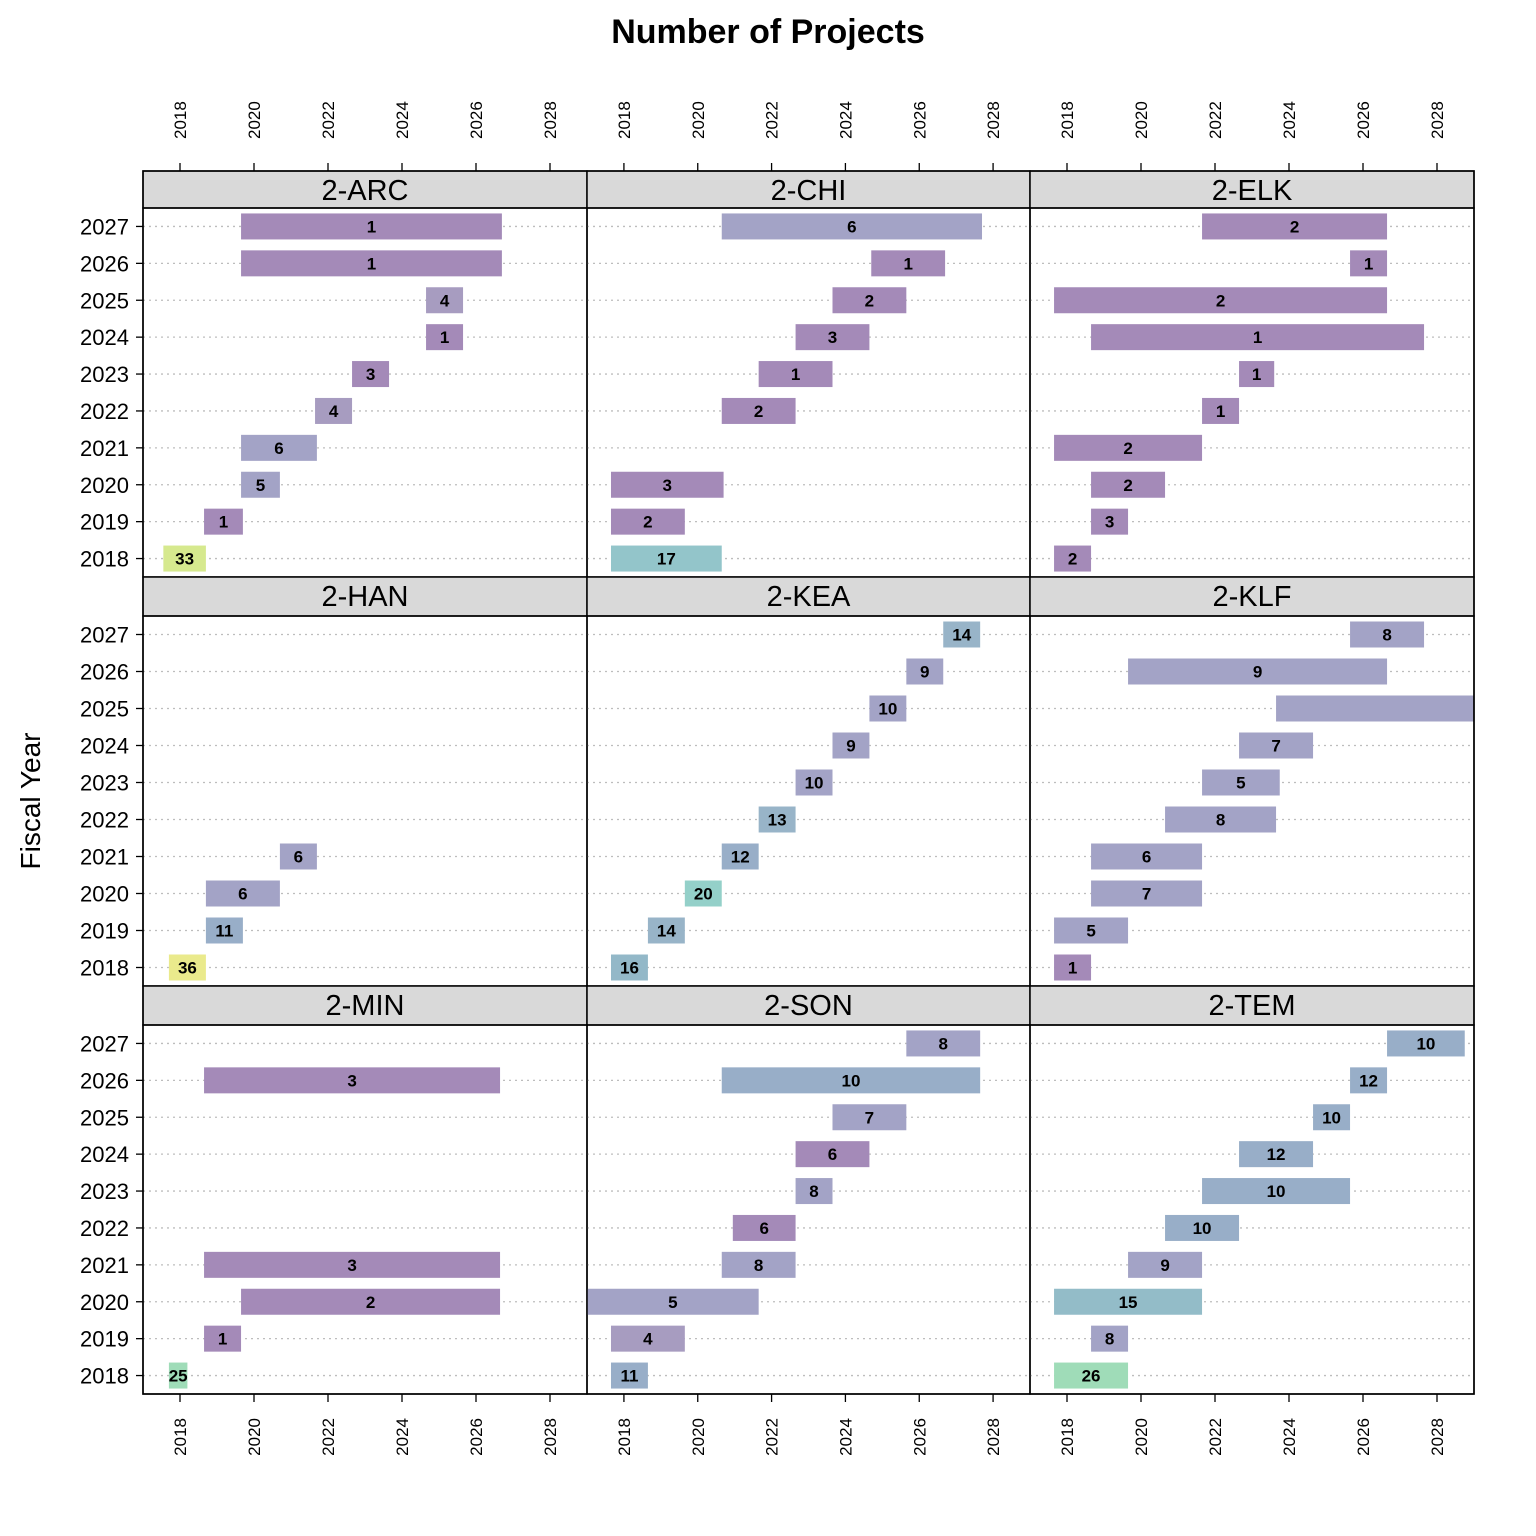 The image size is (1536, 1536). What do you see at coordinates (260, 485) in the screenshot?
I see `bar-label: 5` at bounding box center [260, 485].